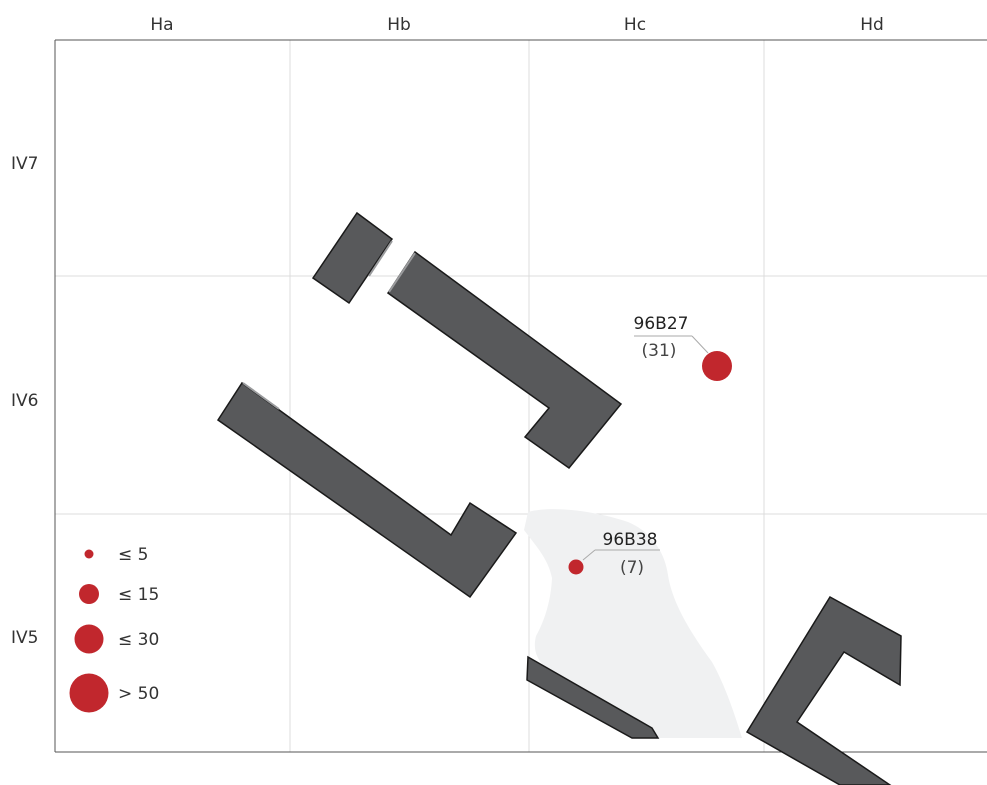 The width and height of the screenshot is (987, 785). What do you see at coordinates (823, 690) in the screenshot?
I see `wall-u-shape-right` at bounding box center [823, 690].